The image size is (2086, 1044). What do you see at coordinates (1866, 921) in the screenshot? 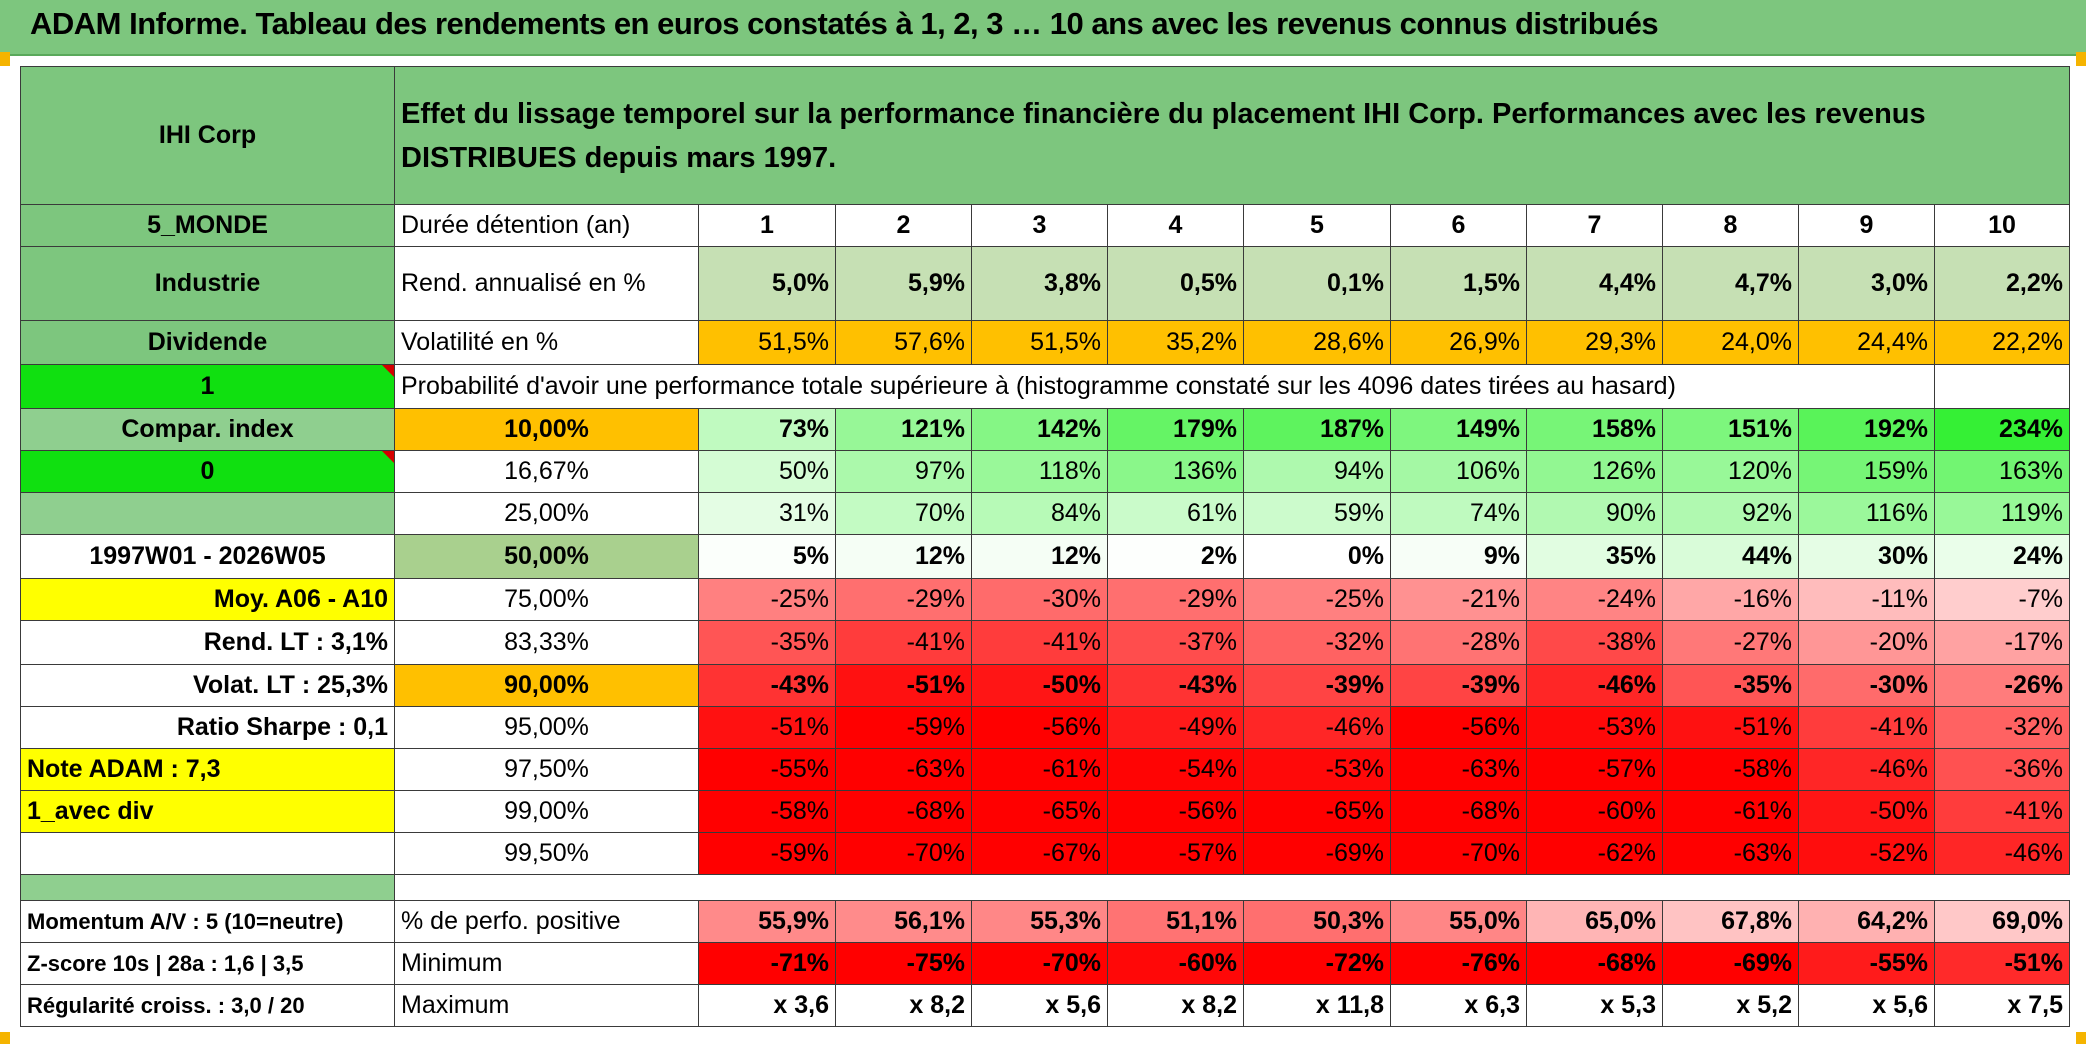
I see `positive-perf-value: 64,2%` at bounding box center [1866, 921].